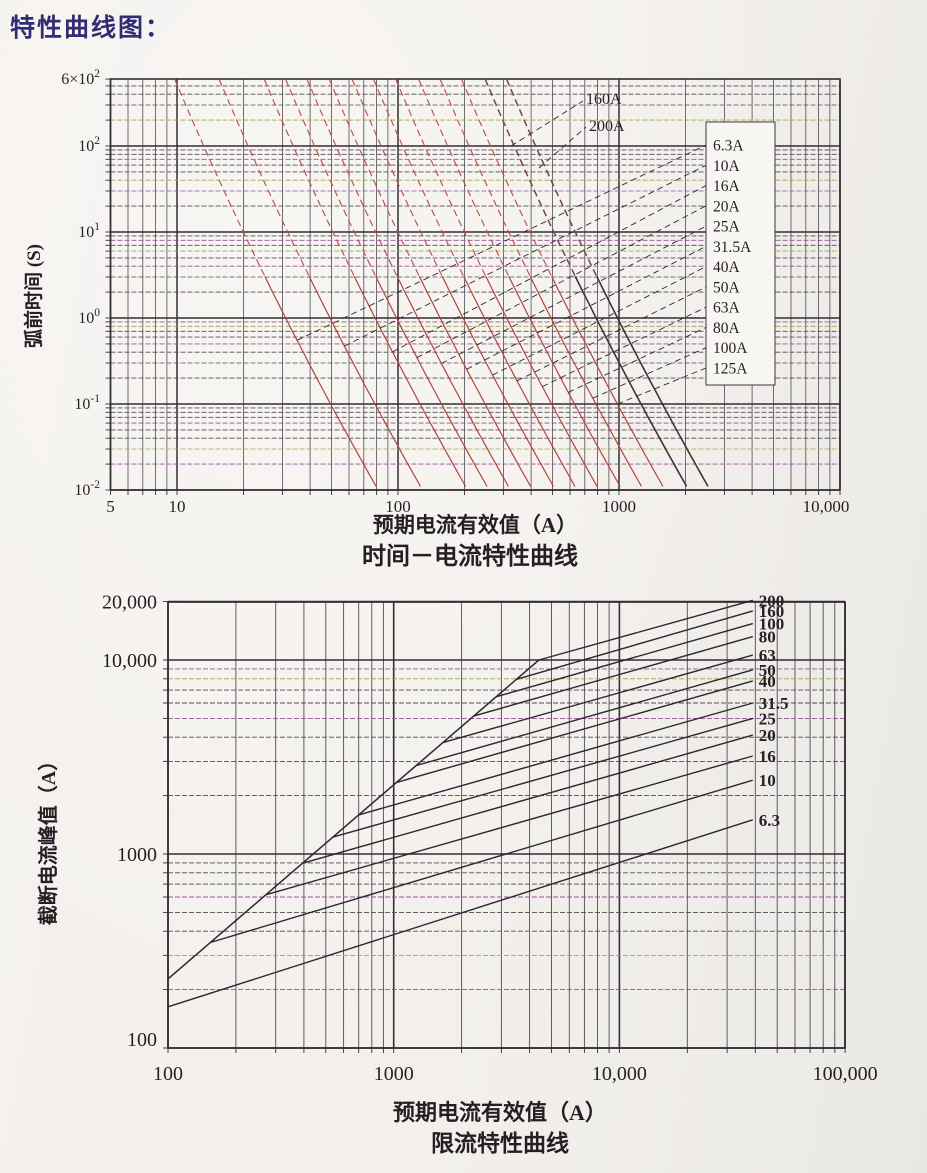 Image resolution: width=927 pixels, height=1173 pixels. What do you see at coordinates (607, 126) in the screenshot?
I see `curve-label-200A: 200A` at bounding box center [607, 126].